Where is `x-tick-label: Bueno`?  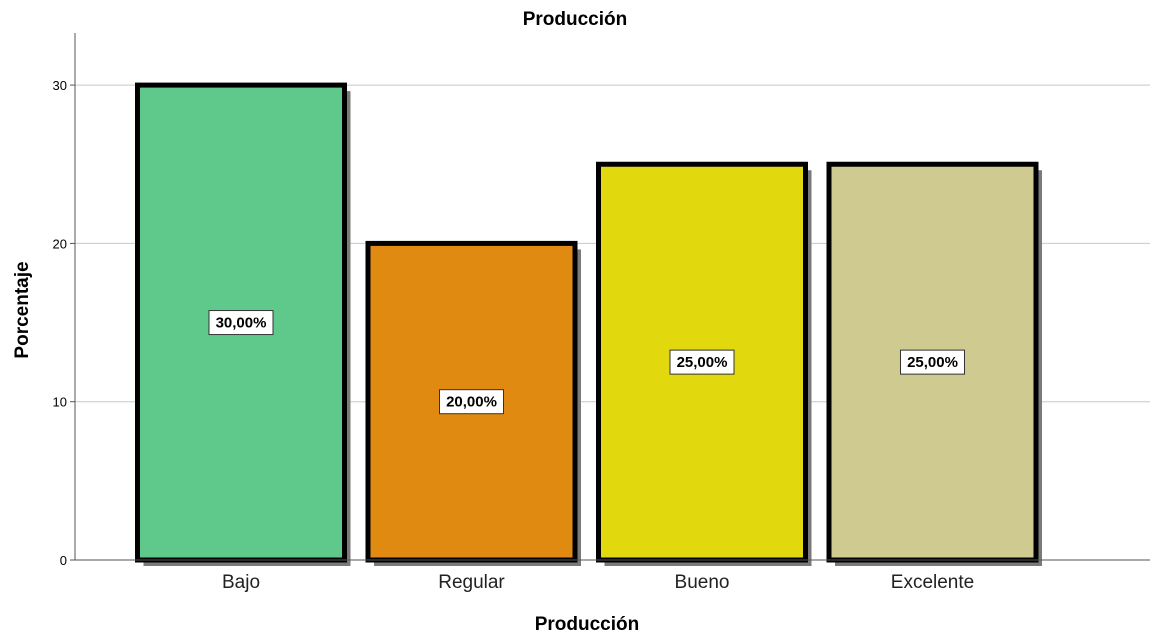
x-tick-label: Bueno is located at coordinates (702, 582).